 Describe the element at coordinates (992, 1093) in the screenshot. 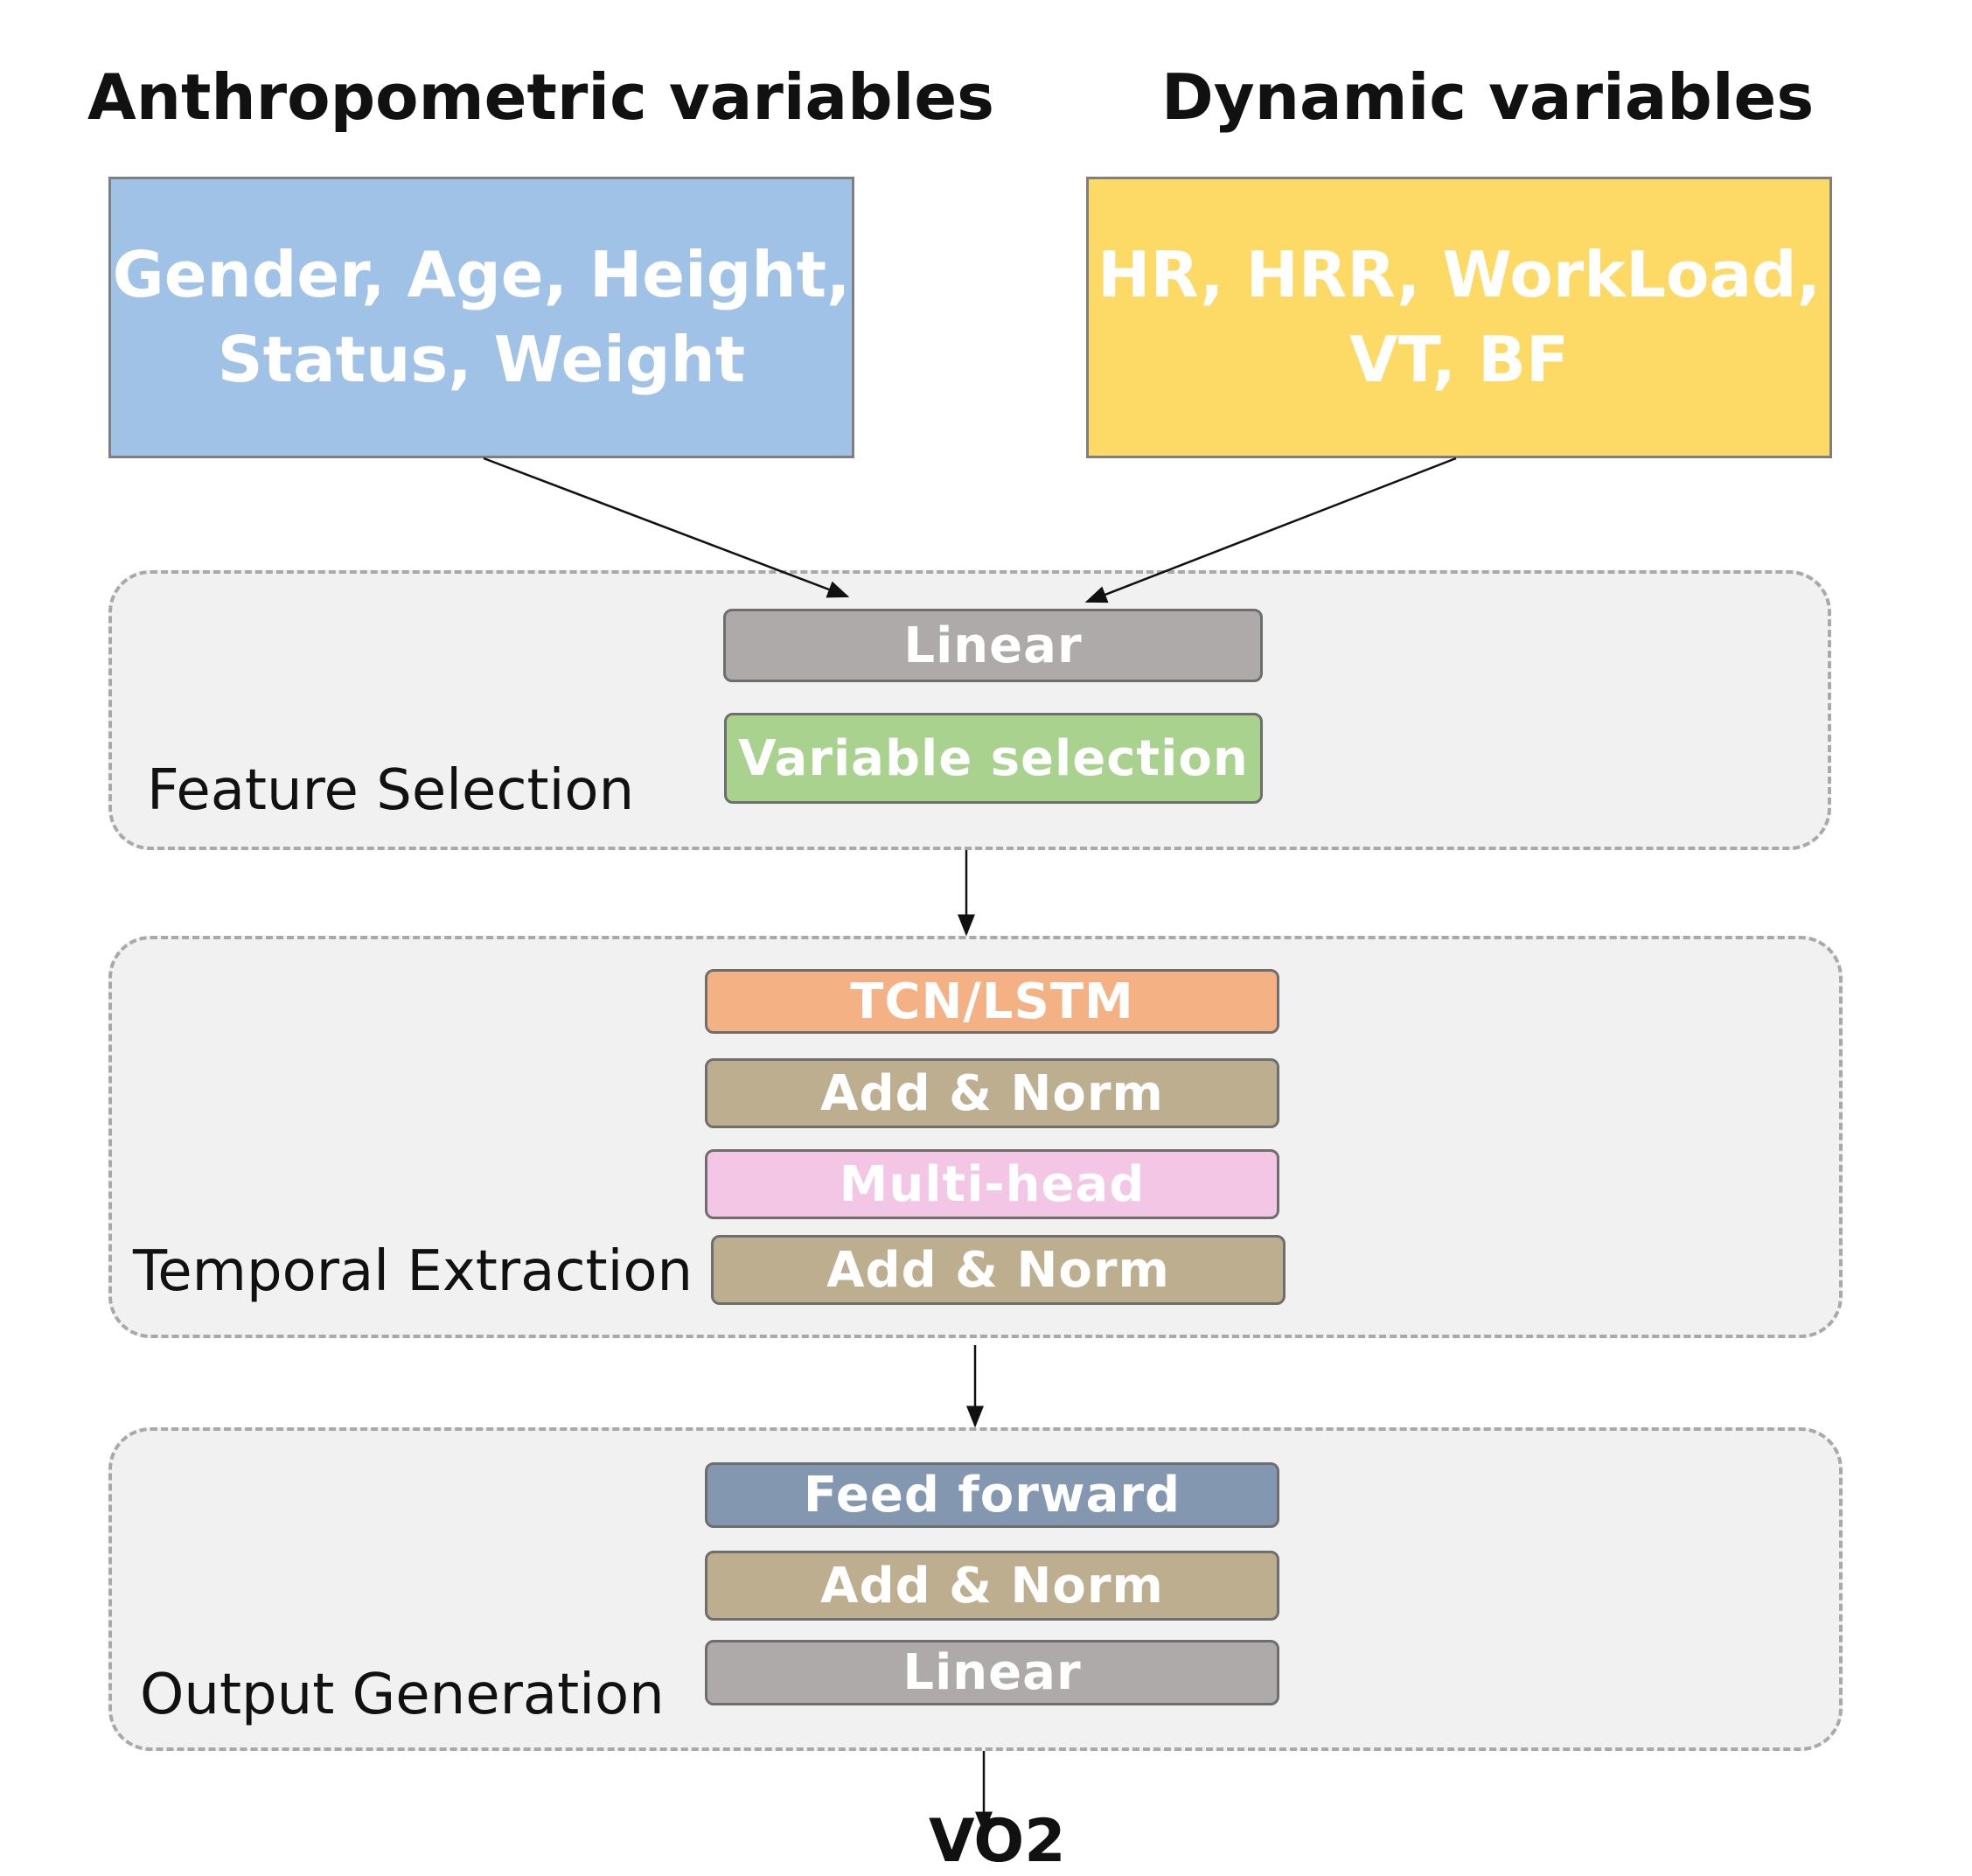

I see `add-norm-block-1: Add & Norm` at that location.